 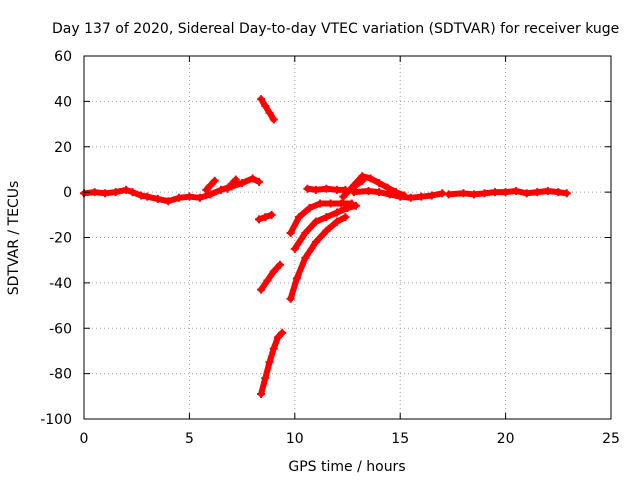 I want to click on y-tick-label: -20, so click(x=60, y=239).